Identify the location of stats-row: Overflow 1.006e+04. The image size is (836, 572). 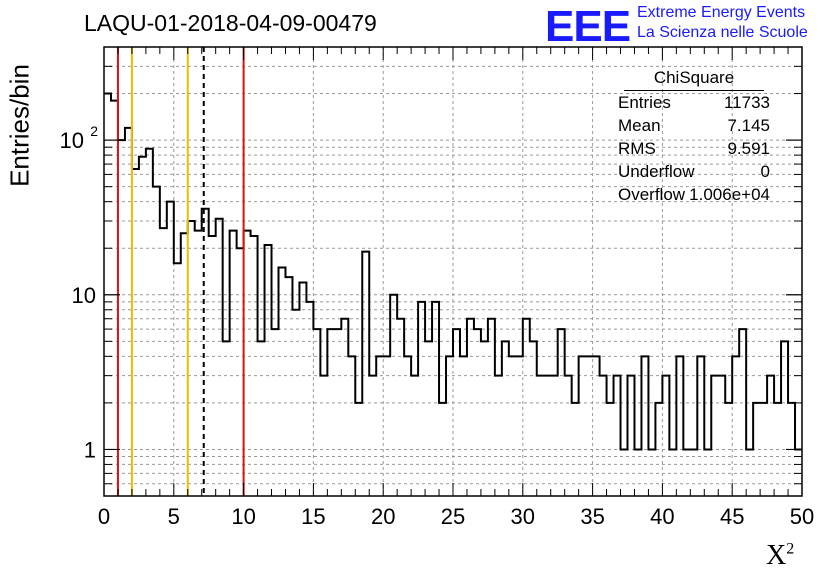
(694, 194).